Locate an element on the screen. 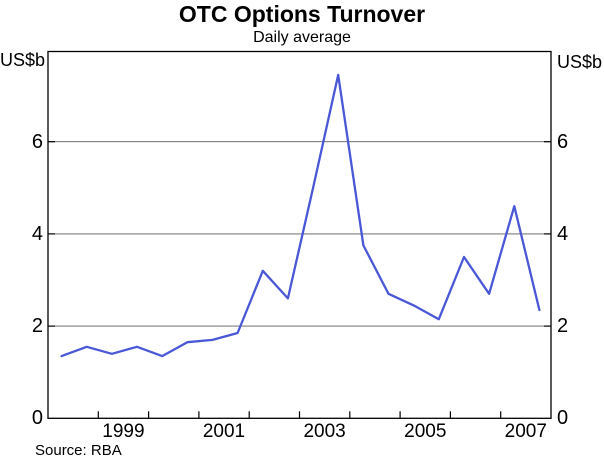 The image size is (604, 464). chart-title: OTC Options Turnover is located at coordinates (302, 14).